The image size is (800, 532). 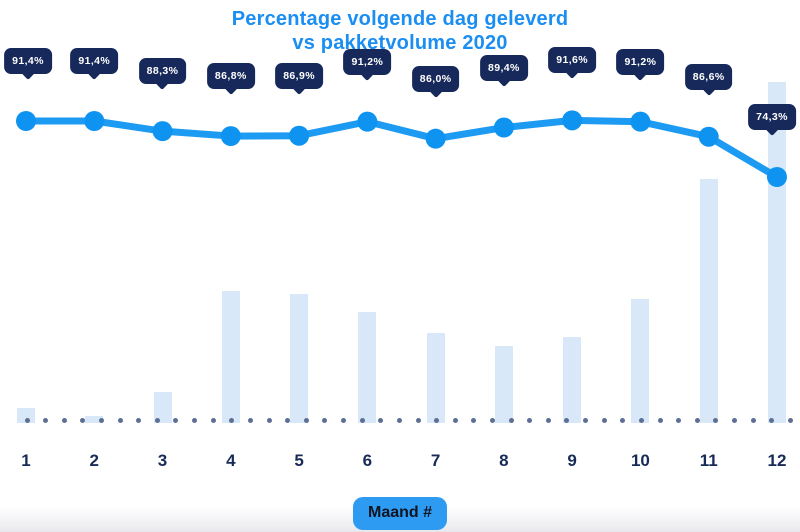 I want to click on month-label-2: 2, so click(x=94, y=460).